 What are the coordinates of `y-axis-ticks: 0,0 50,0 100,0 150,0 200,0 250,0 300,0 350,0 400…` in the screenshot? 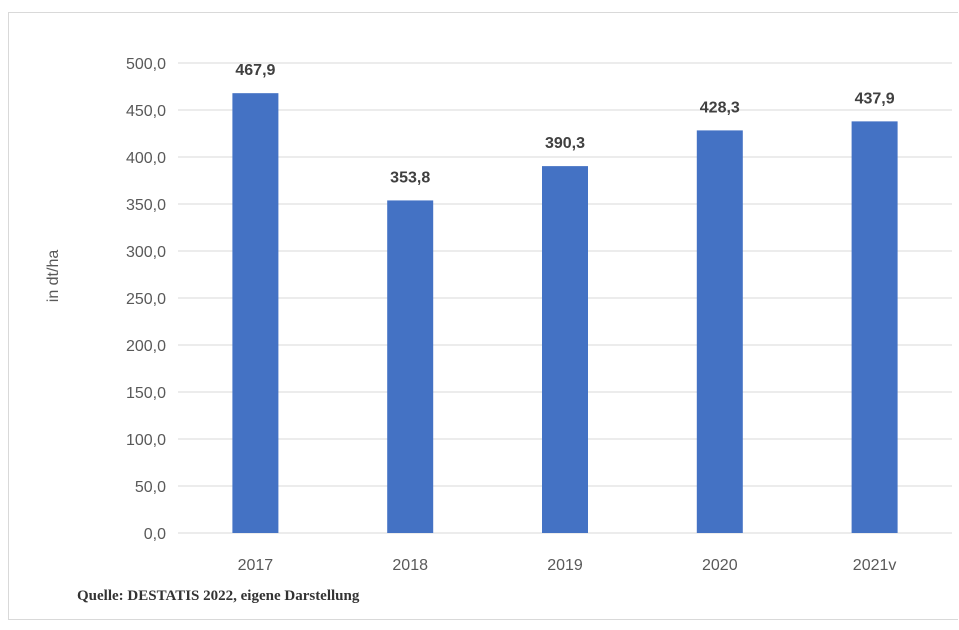 It's located at (146, 299).